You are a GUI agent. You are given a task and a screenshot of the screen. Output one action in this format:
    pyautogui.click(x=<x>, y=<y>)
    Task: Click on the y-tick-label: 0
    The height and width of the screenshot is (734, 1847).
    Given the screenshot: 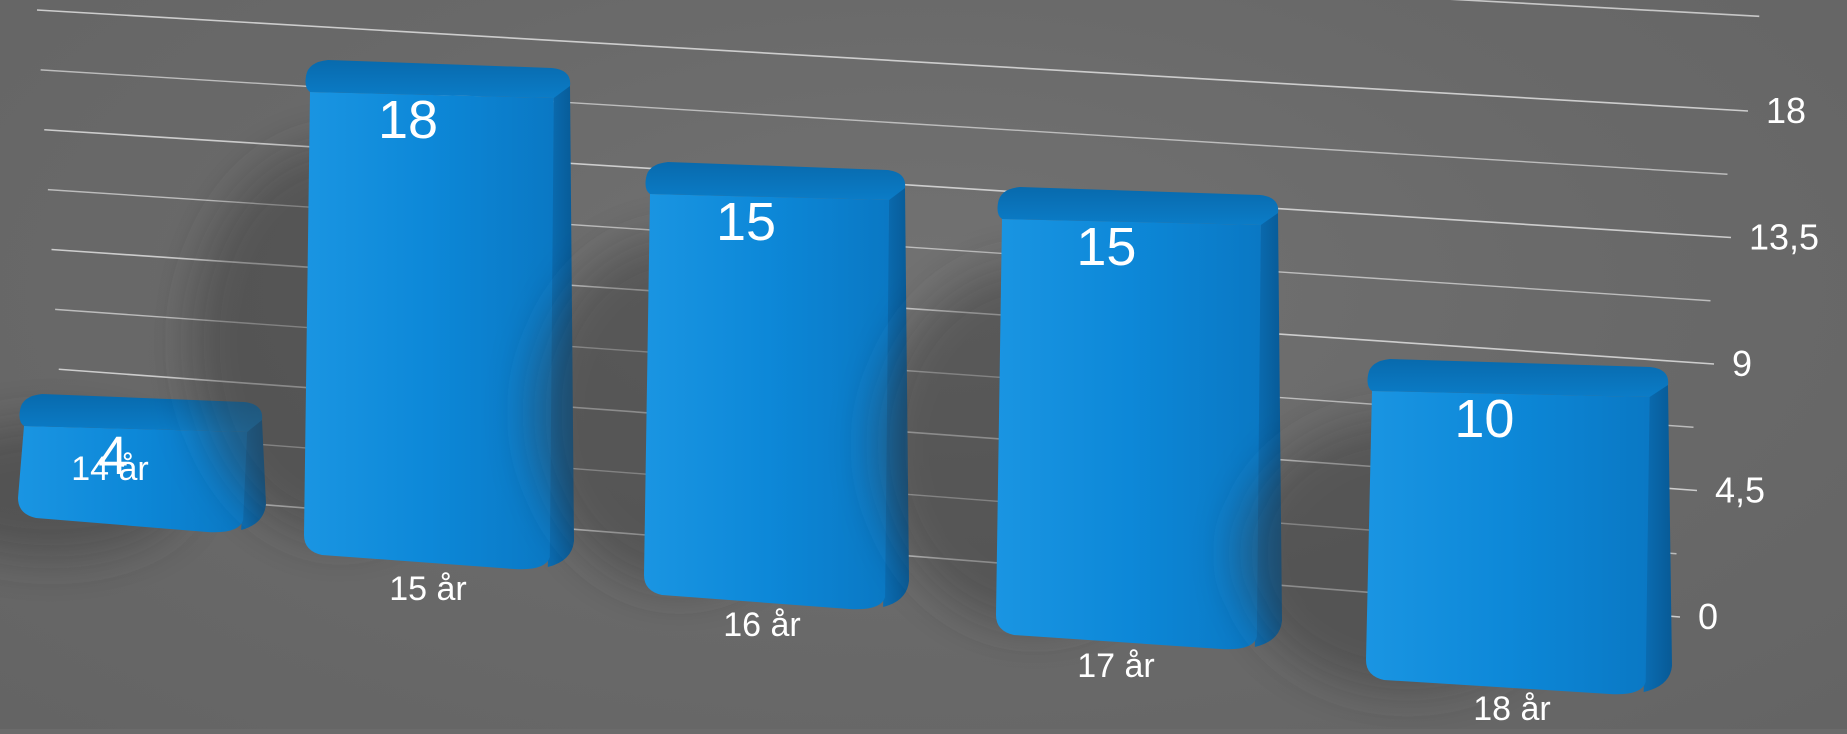 What is the action you would take?
    pyautogui.click(x=1708, y=616)
    